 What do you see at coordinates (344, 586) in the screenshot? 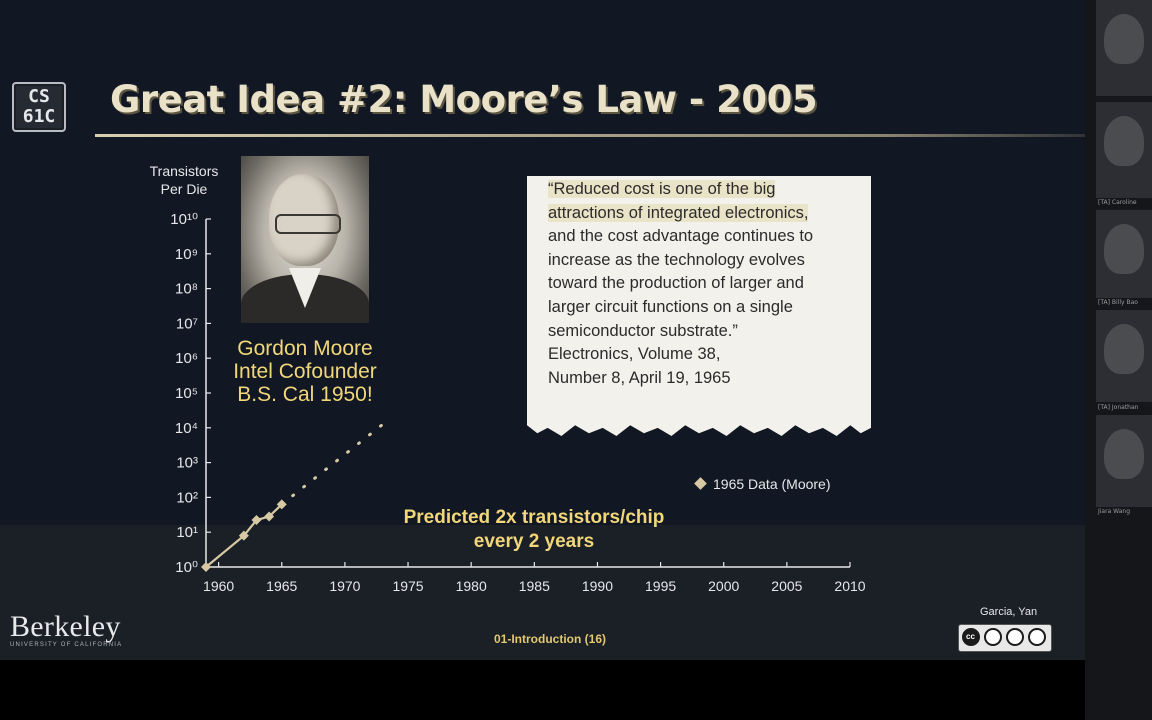
I see `x-tick-label: 1970` at bounding box center [344, 586].